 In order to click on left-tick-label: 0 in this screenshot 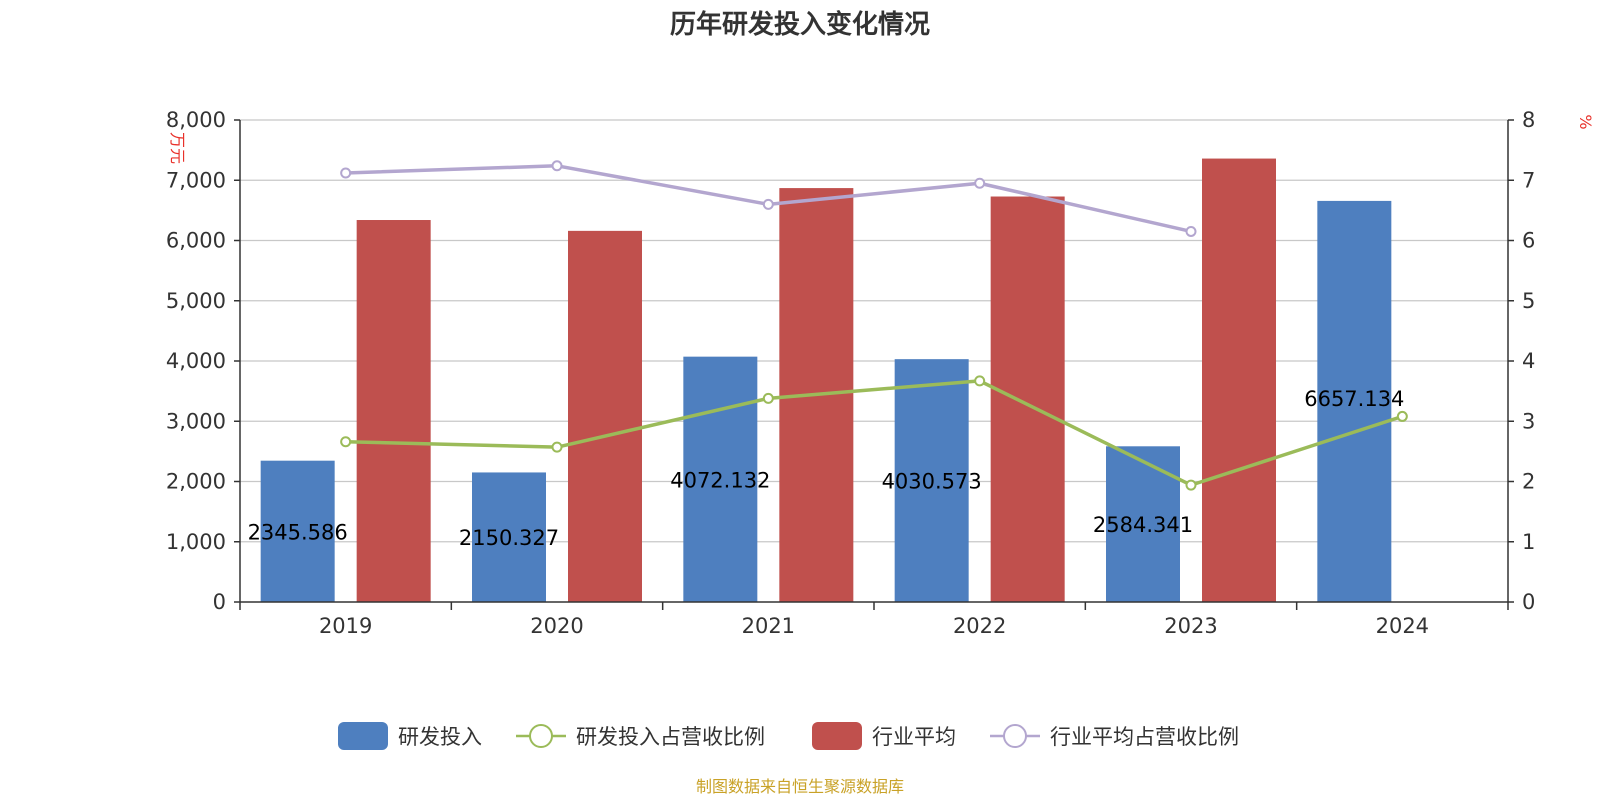, I will do `click(219, 602)`.